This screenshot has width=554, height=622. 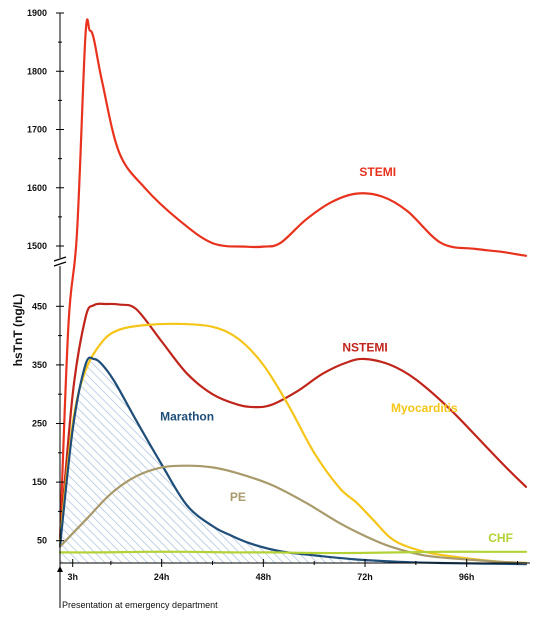 What do you see at coordinates (467, 577) in the screenshot?
I see `x-tick-label: 96h` at bounding box center [467, 577].